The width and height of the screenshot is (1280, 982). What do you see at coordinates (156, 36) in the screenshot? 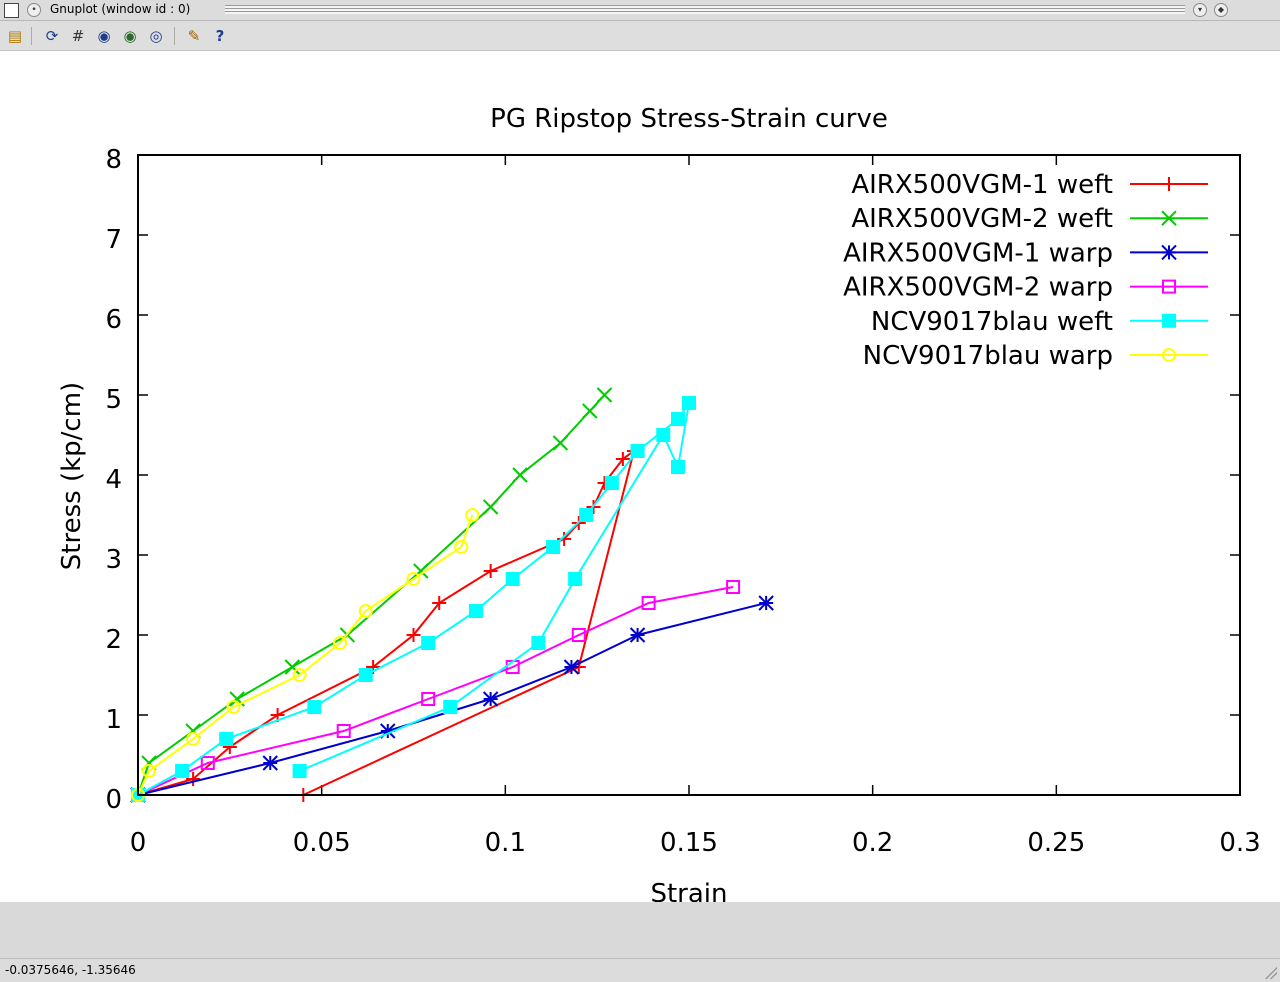
I see `autoscale-icon: ◎` at bounding box center [156, 36].